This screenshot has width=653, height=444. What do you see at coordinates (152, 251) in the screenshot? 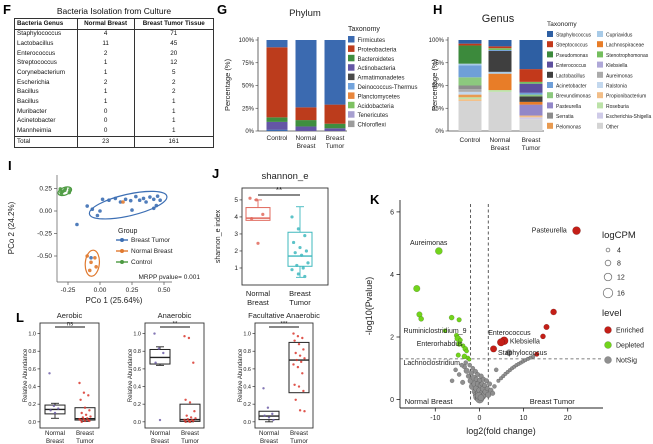
I see `svg-text: Normal Breast` at bounding box center [152, 251].